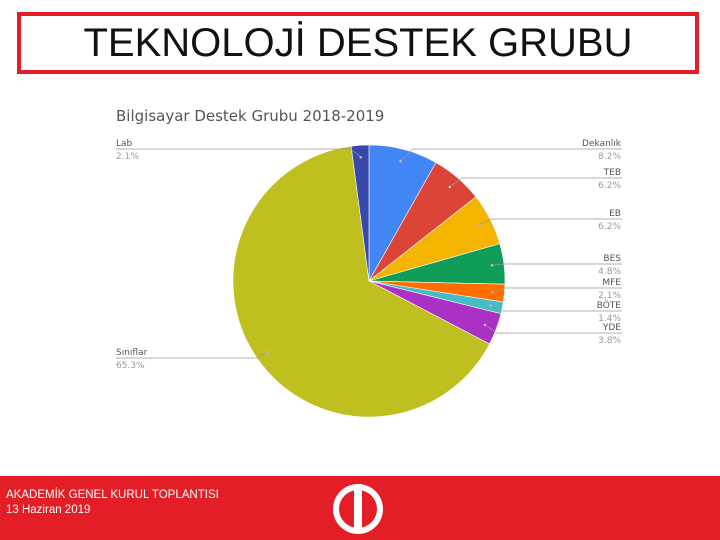 The width and height of the screenshot is (720, 540). I want to click on slide-title-text: TEKNOLOJİ DESTEK GRUBU, so click(358, 42).